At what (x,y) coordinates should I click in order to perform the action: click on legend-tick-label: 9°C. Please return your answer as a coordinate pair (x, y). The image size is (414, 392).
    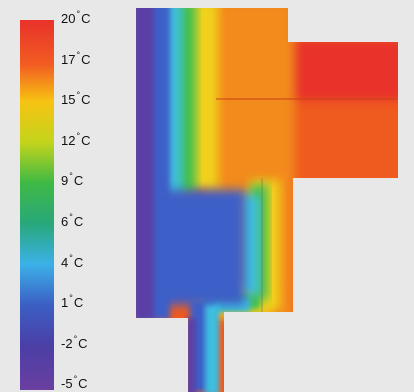
    Looking at the image, I should click on (72, 180).